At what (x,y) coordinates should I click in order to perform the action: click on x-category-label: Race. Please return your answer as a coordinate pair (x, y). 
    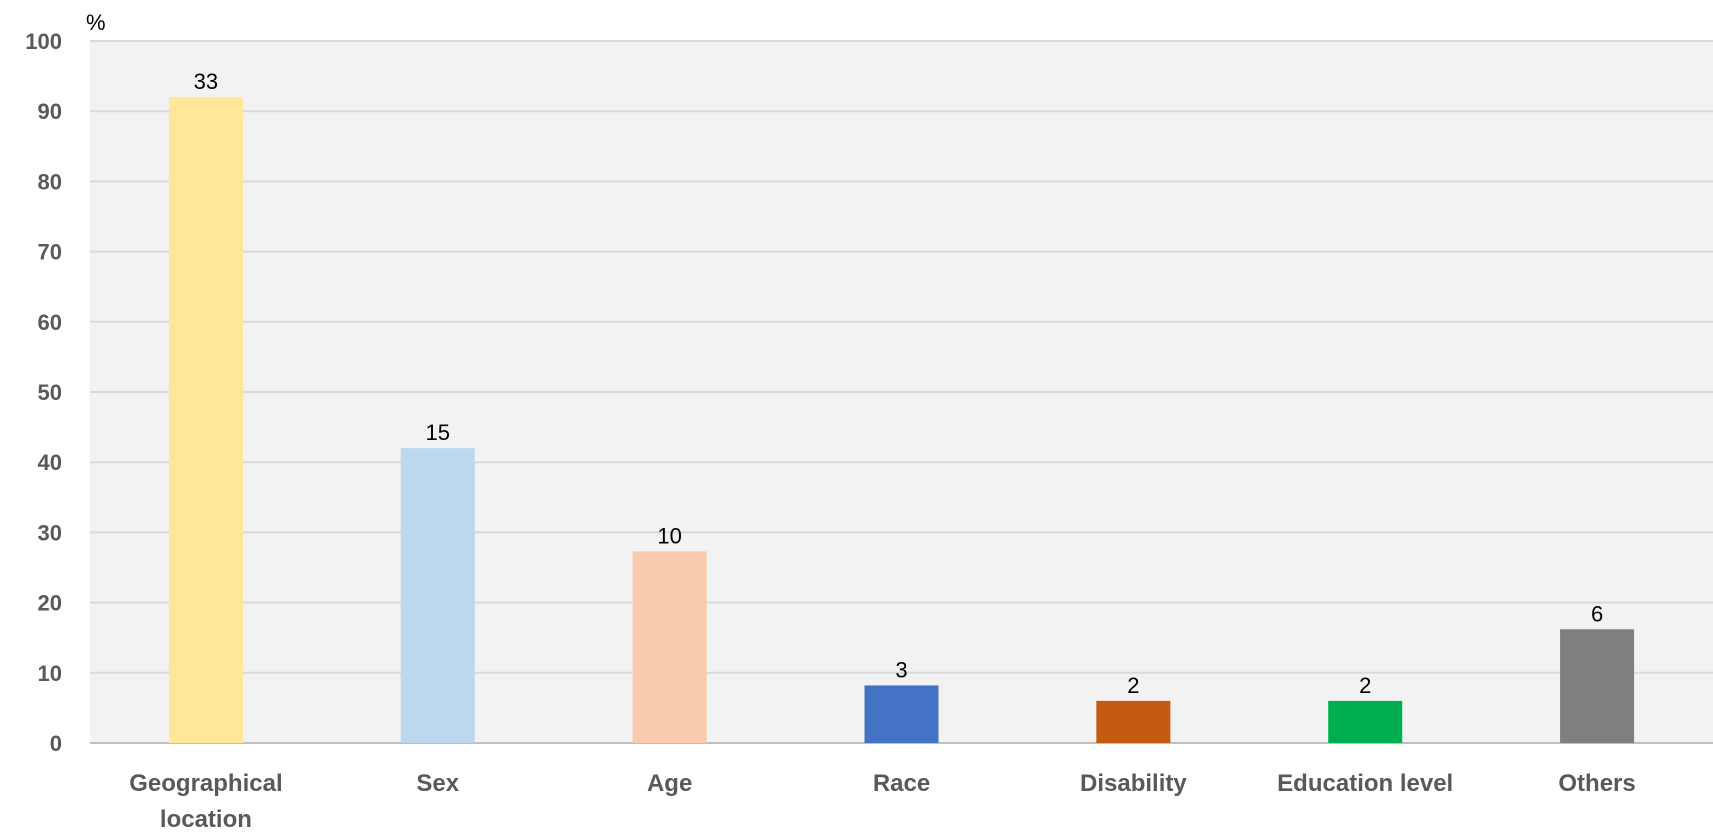
    Looking at the image, I should click on (901, 783).